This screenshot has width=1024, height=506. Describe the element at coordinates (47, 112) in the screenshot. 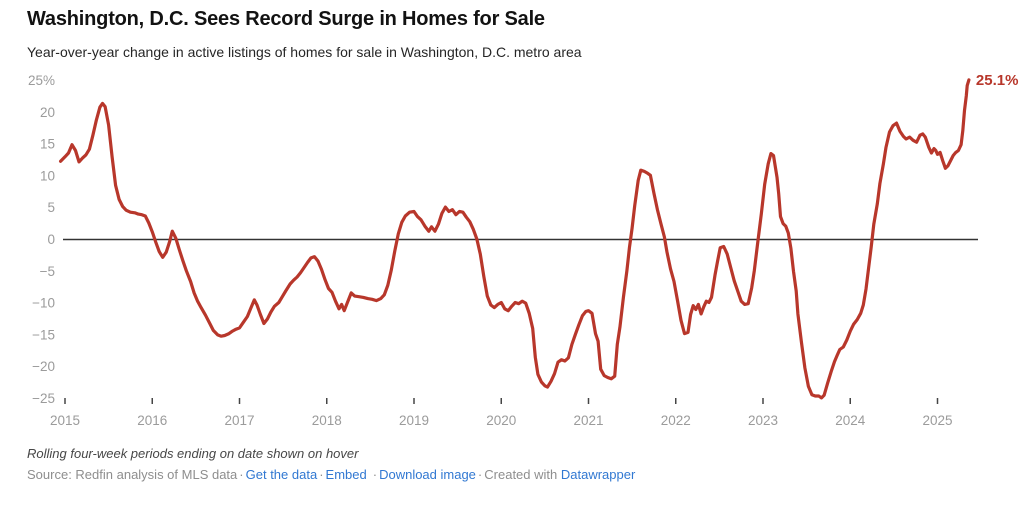

I see `y-tick-label: 20` at that location.